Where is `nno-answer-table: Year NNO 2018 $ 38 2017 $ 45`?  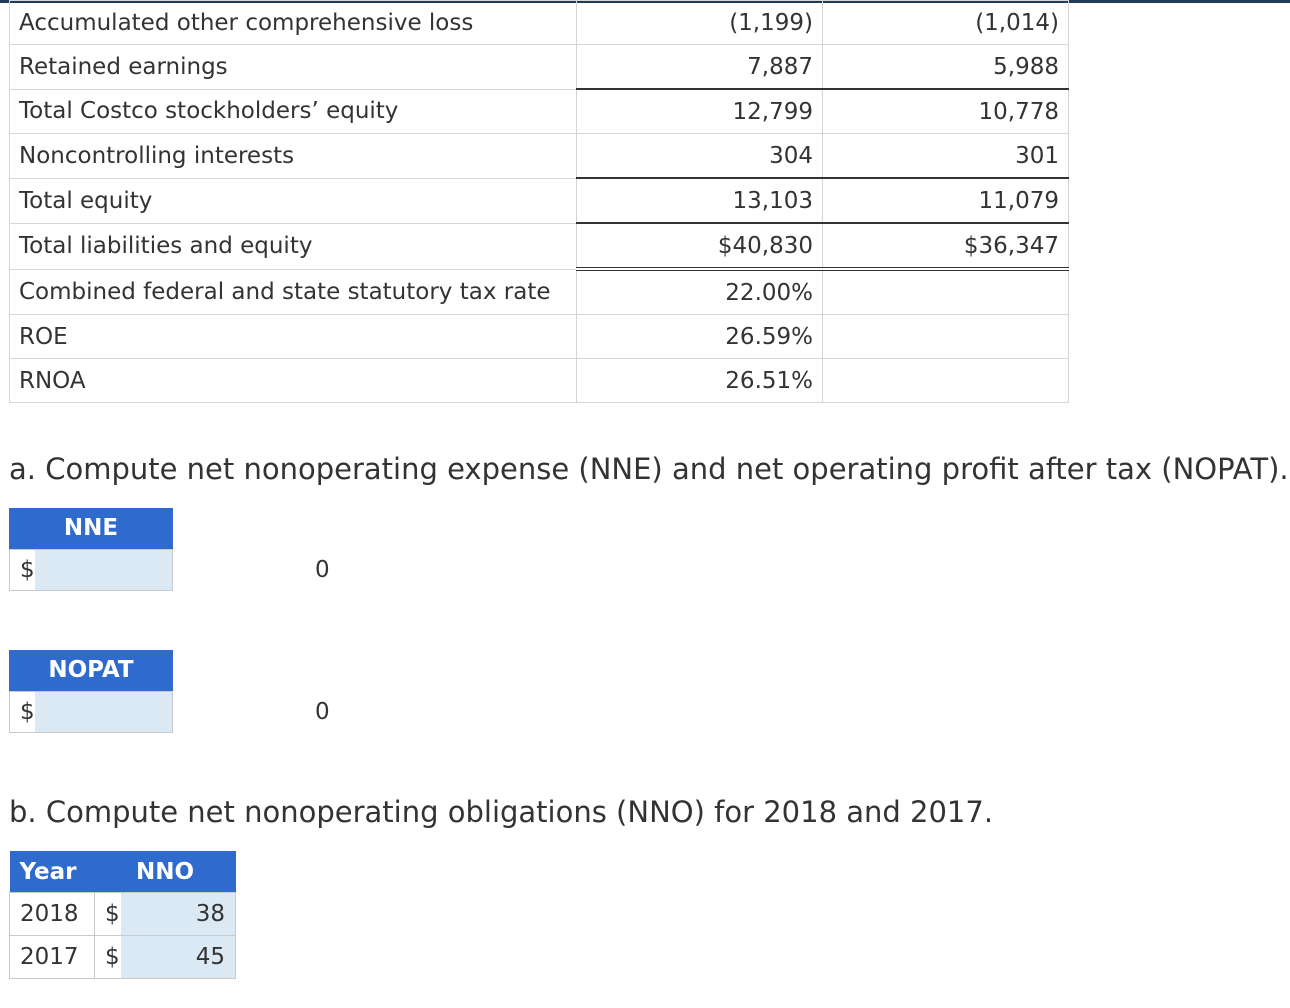
nno-answer-table: Year NNO 2018 $ 38 2017 $ 45 is located at coordinates (122, 915).